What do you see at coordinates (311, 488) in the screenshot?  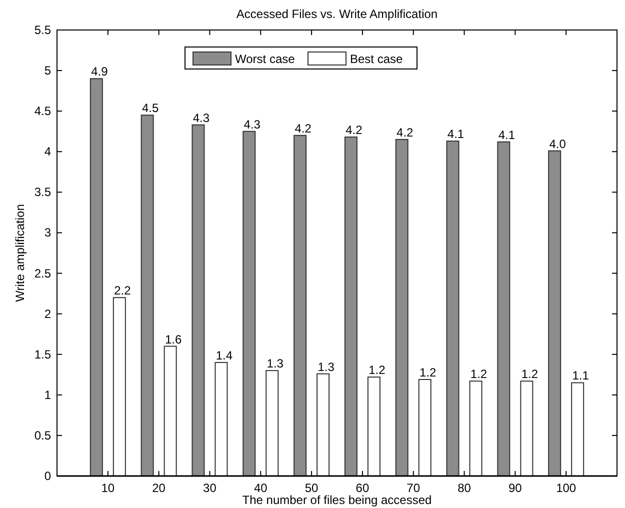 I see `x-tick-label: 50` at bounding box center [311, 488].